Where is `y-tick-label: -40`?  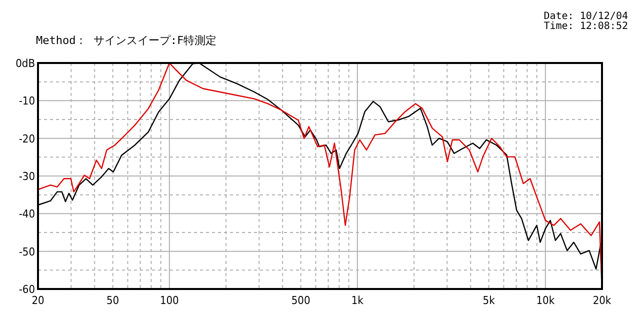 y-tick-label: -40 is located at coordinates (26, 214).